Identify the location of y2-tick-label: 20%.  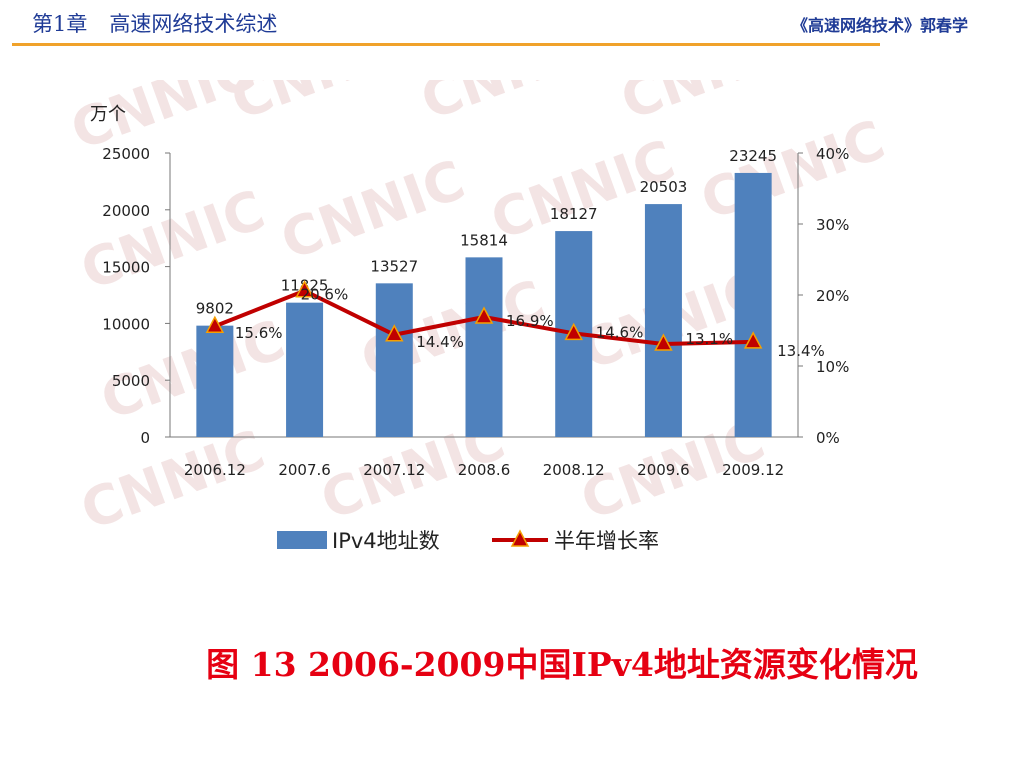
(832, 296).